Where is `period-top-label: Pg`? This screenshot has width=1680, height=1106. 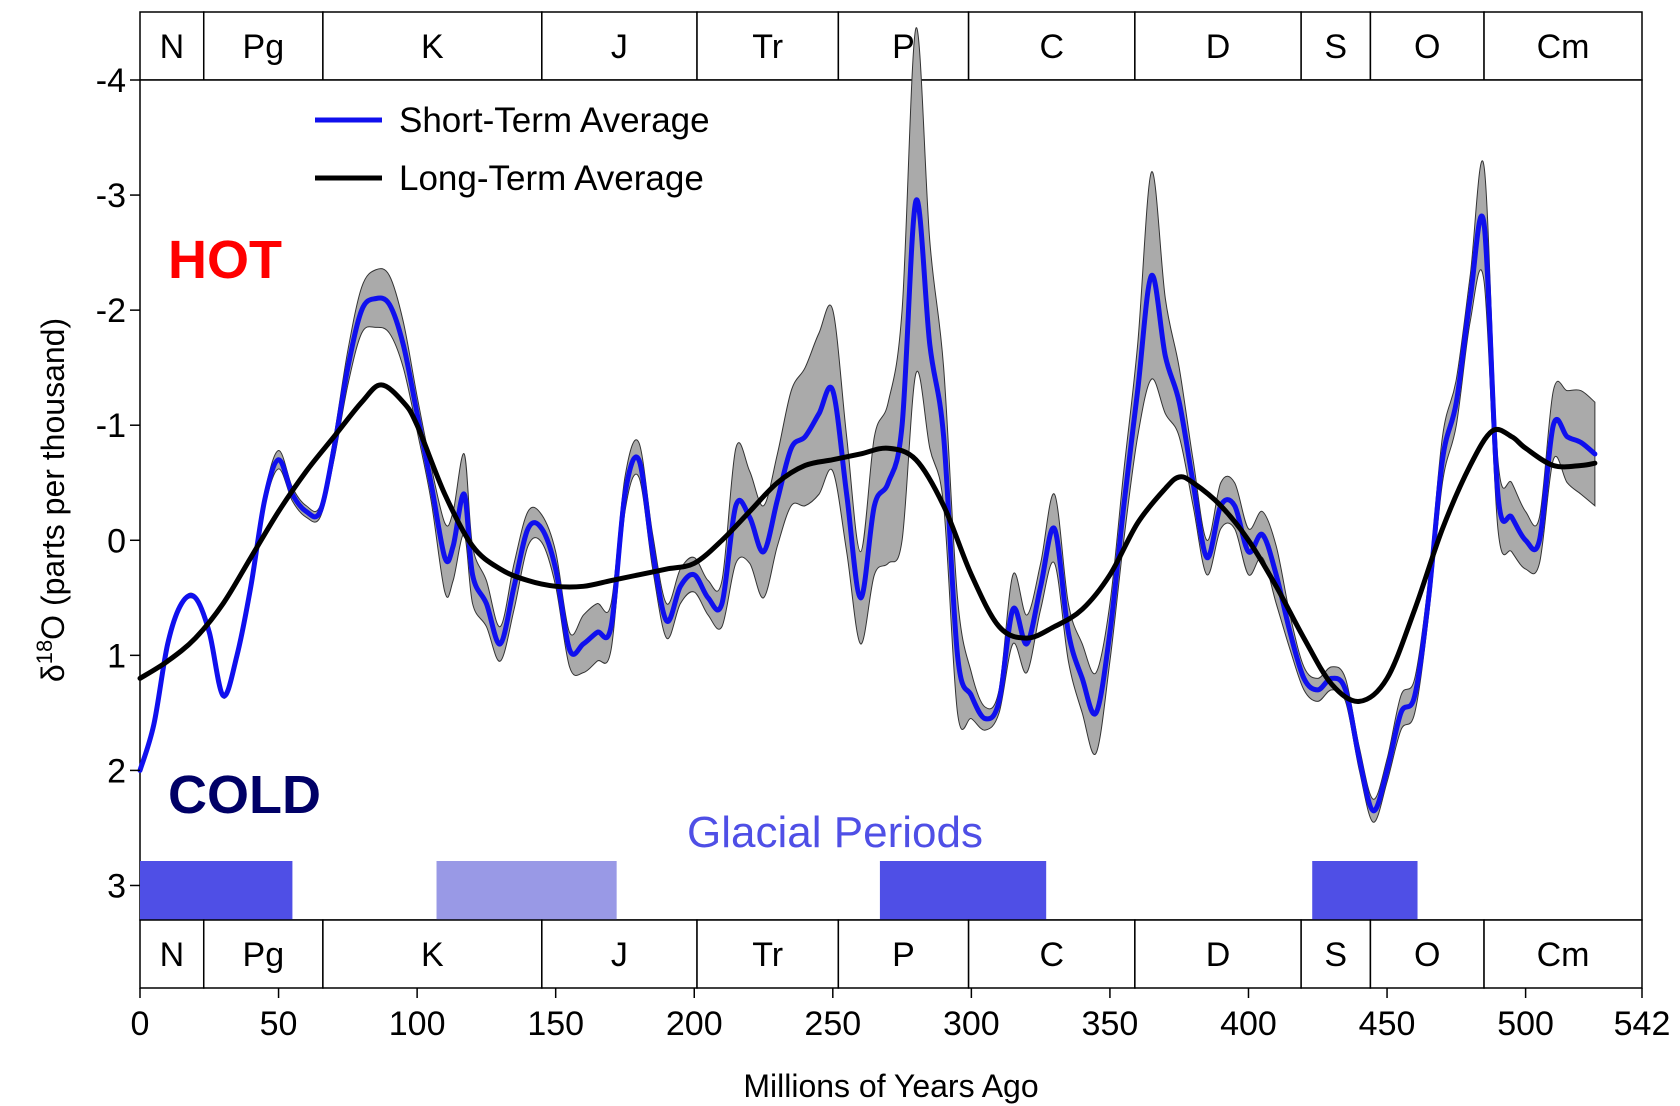 period-top-label: Pg is located at coordinates (264, 47).